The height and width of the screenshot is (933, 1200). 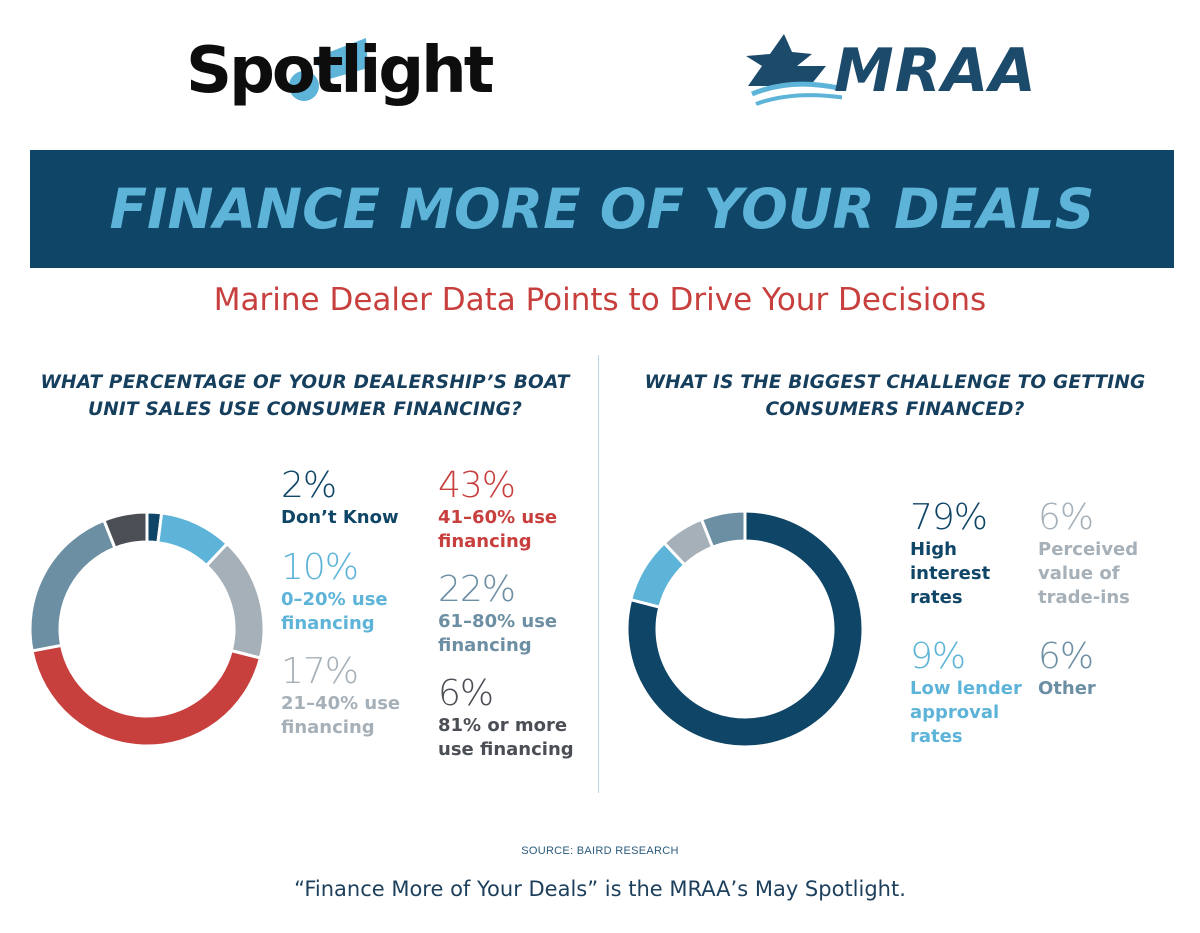 What do you see at coordinates (320, 567) in the screenshot?
I see `legend-pct: 10%` at bounding box center [320, 567].